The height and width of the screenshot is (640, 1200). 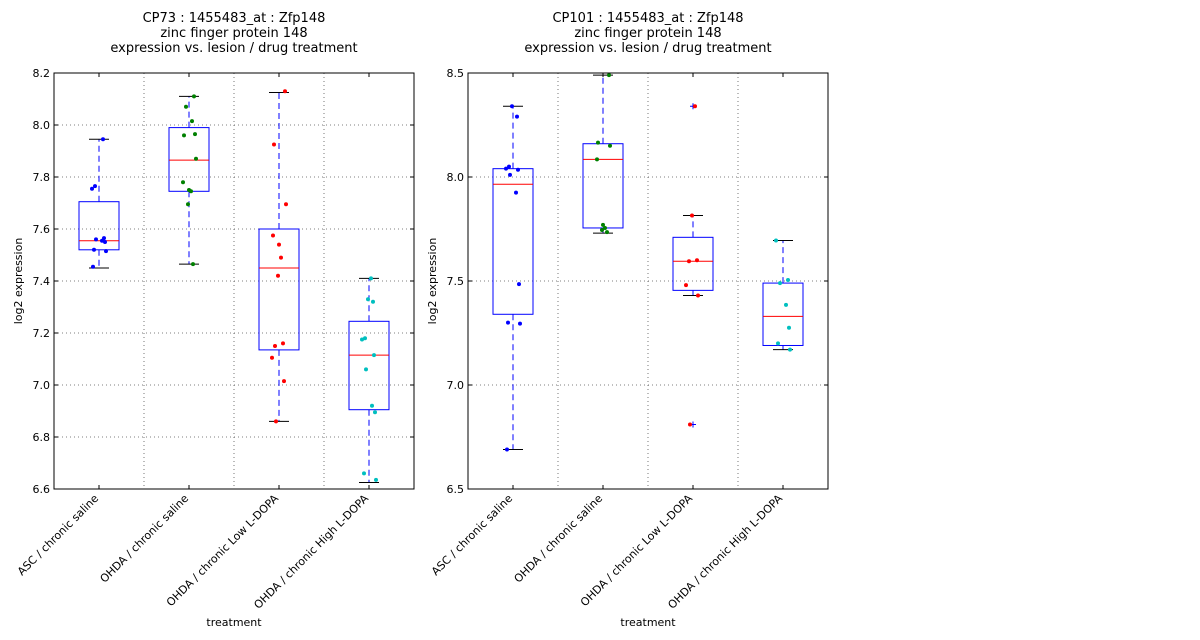 I want to click on chart-title-line: CP101 : 1455483_at : Zfp148, so click(x=647, y=18).